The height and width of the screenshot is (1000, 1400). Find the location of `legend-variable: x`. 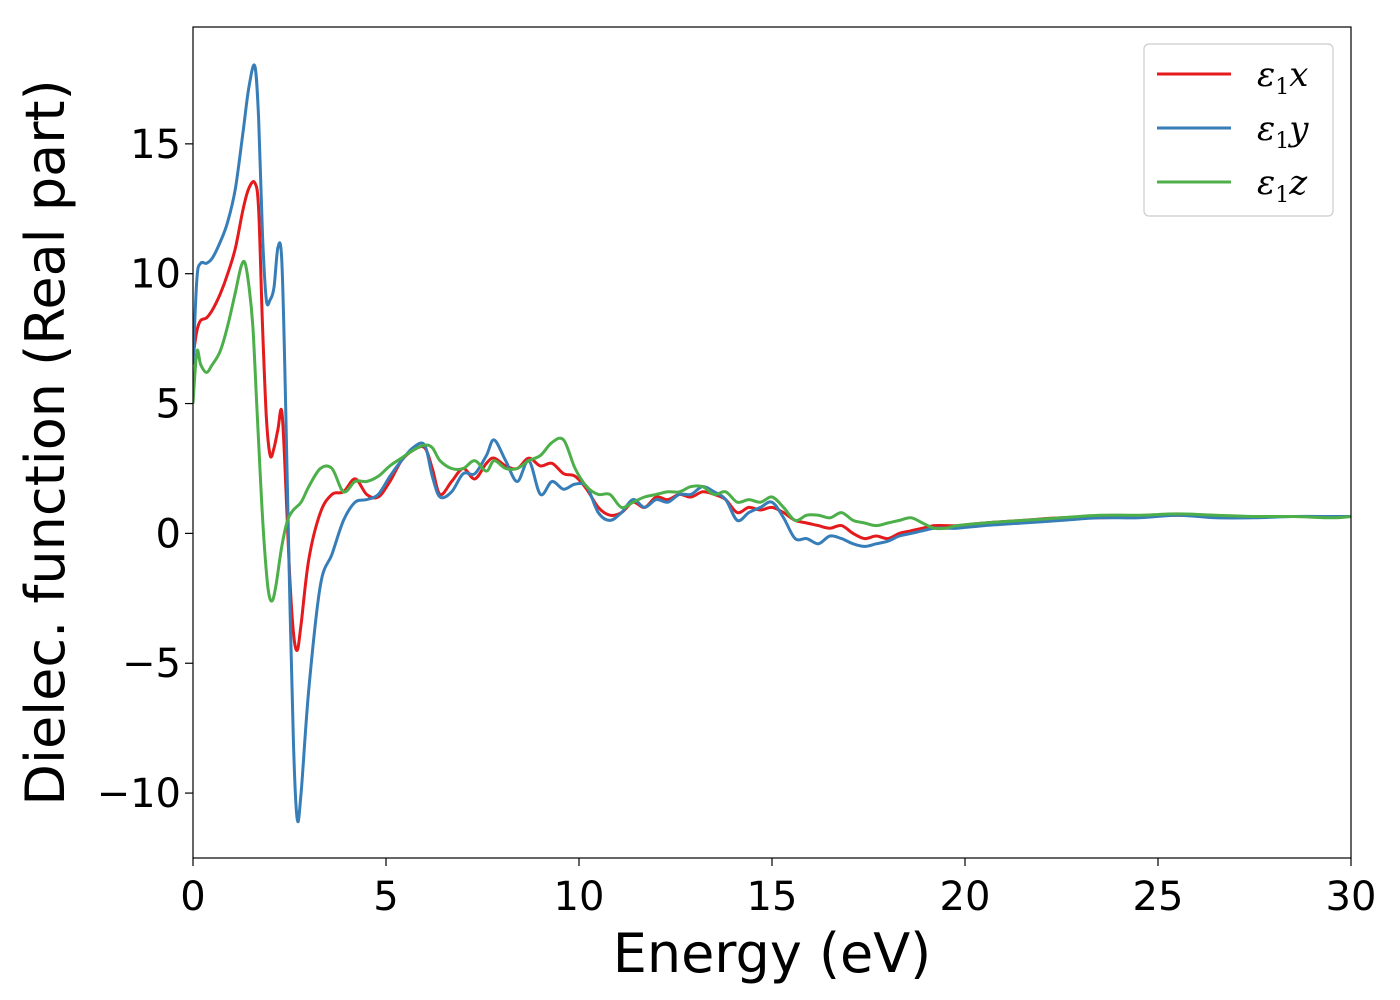

legend-variable: x is located at coordinates (1298, 75).